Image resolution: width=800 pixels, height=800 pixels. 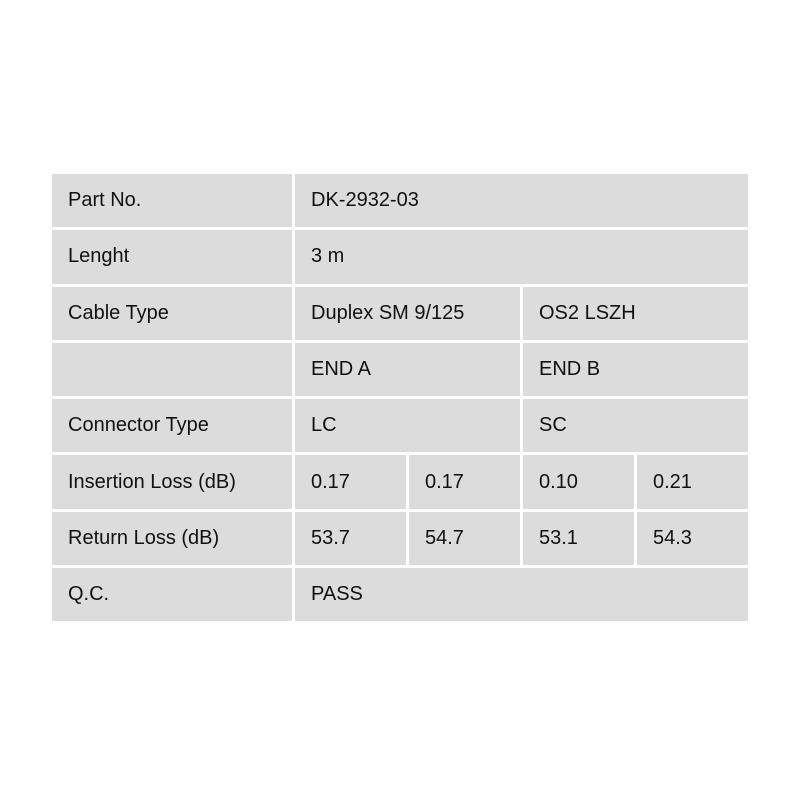 What do you see at coordinates (635, 426) in the screenshot?
I see `value-connector-b: SC` at bounding box center [635, 426].